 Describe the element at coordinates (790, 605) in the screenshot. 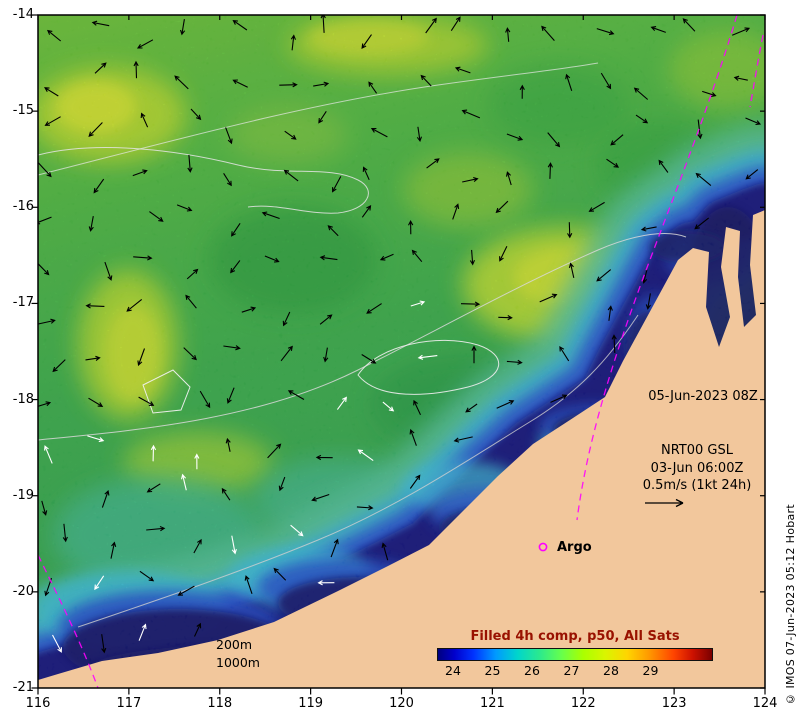

I see `copyright-text: © IMOS 07-Jun-2023 05:12 Hobart` at that location.